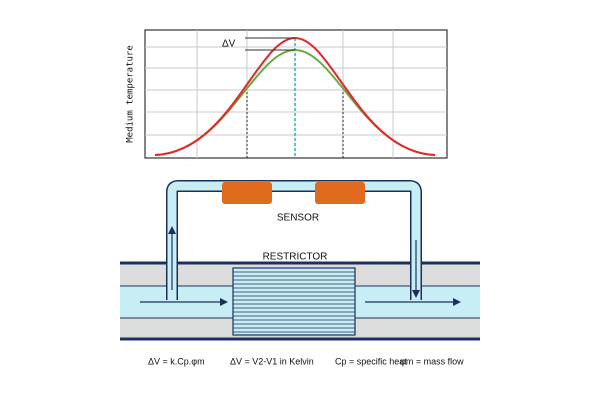  I want to click on delta-label: ΔV, so click(229, 44).